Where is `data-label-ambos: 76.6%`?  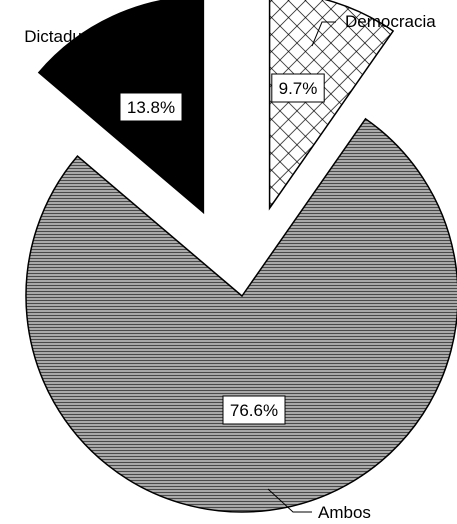 data-label-ambos: 76.6% is located at coordinates (254, 410).